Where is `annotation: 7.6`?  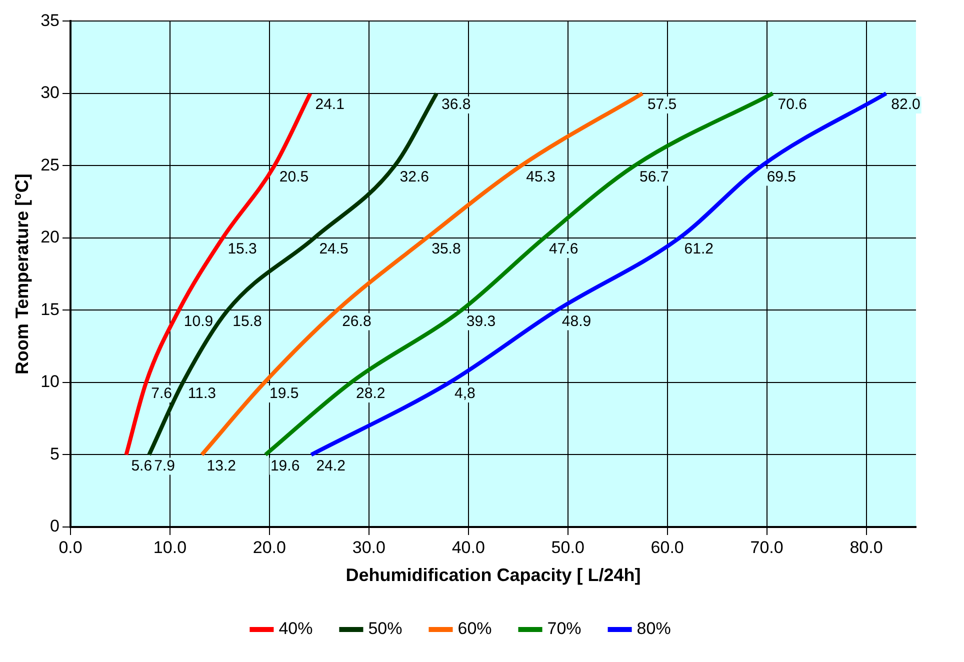 annotation: 7.6 is located at coordinates (161, 393).